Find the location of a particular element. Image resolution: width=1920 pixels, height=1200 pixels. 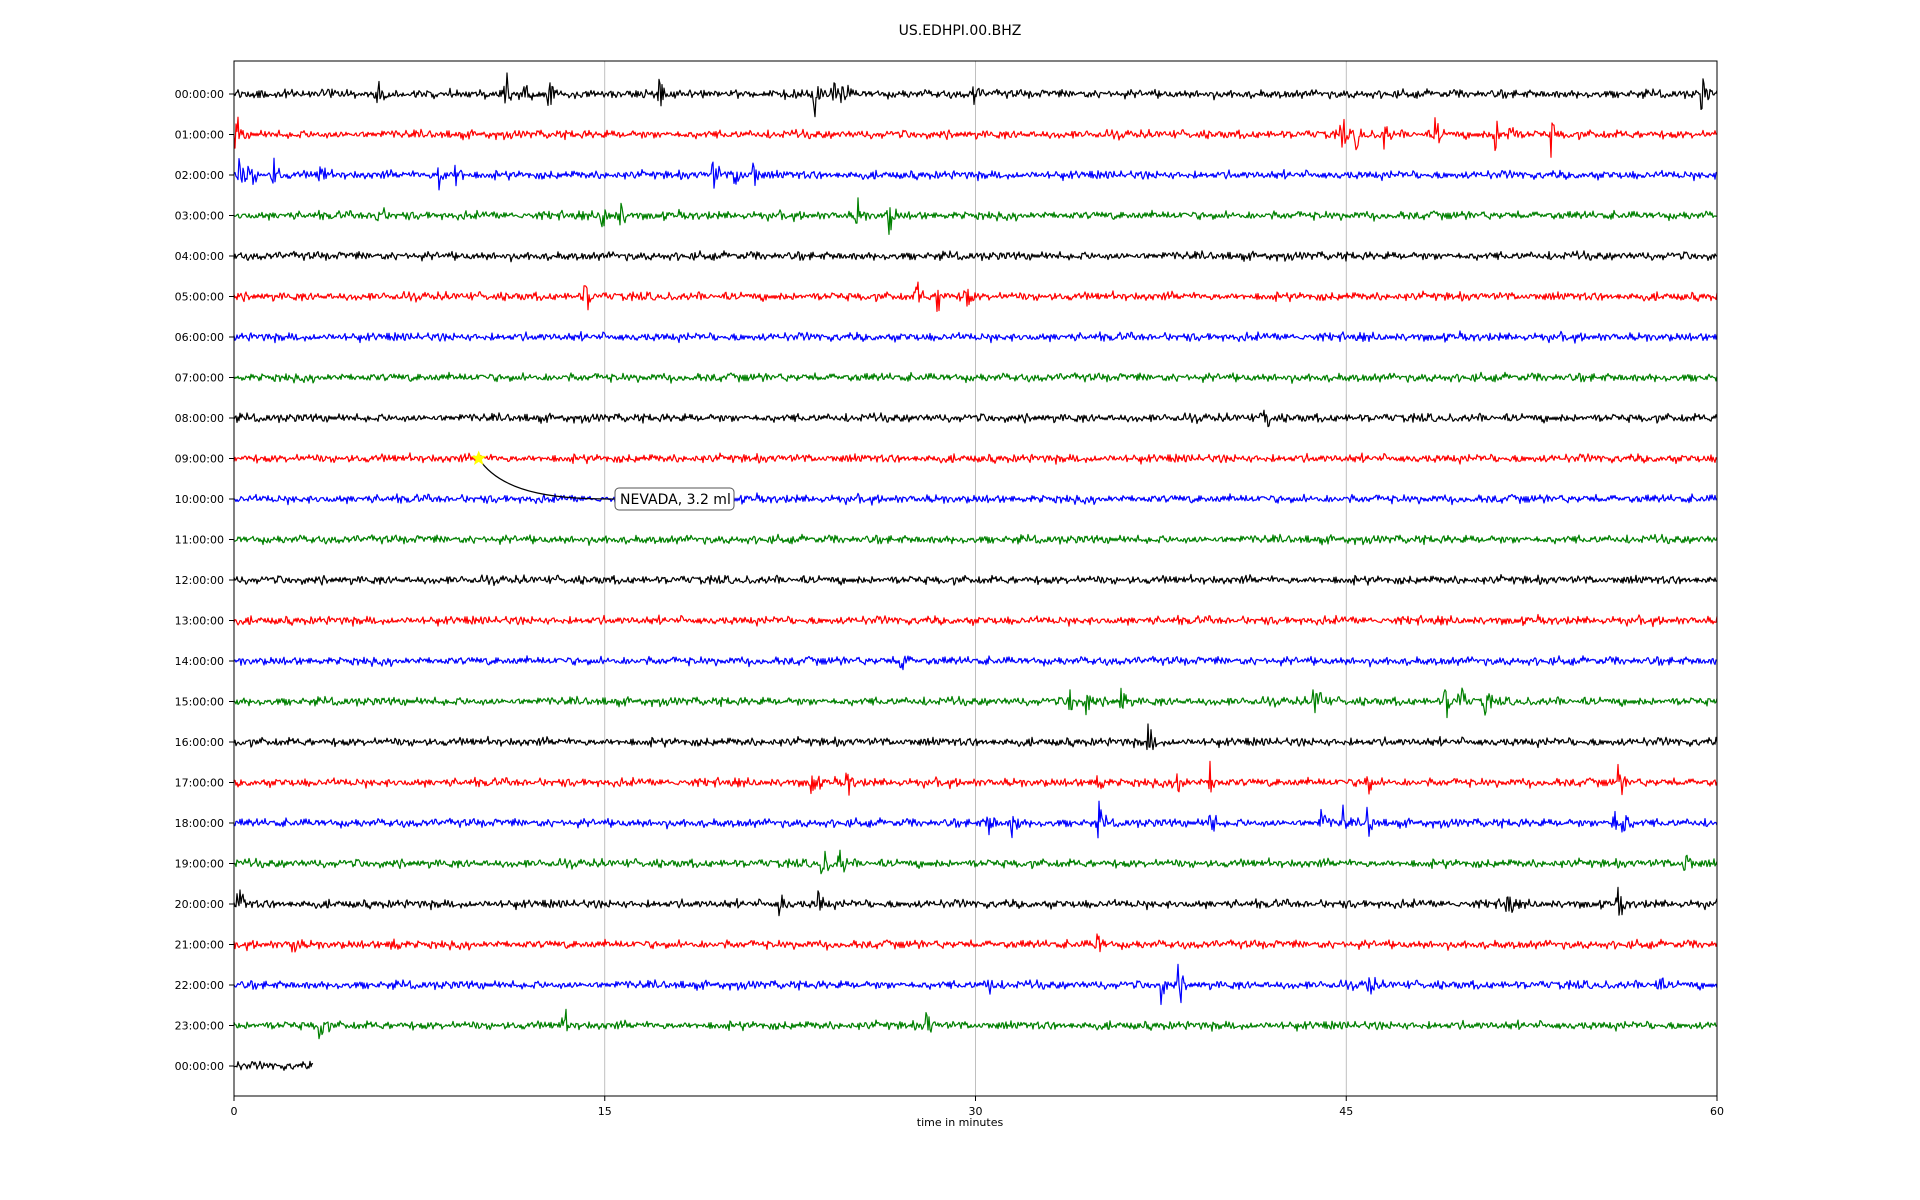

row-label: 11:00:00 is located at coordinates (199, 540).